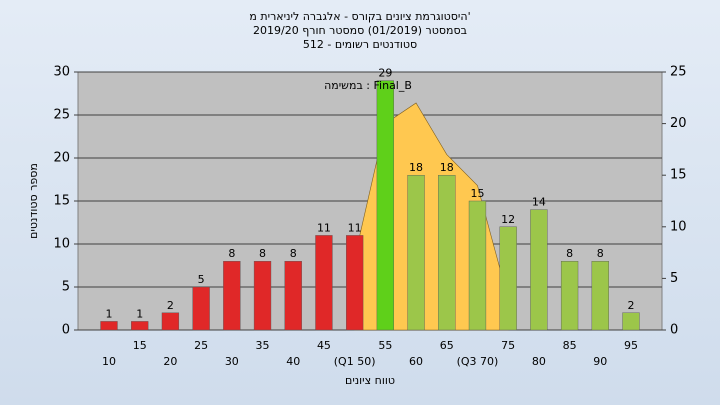 The width and height of the screenshot is (720, 405). What do you see at coordinates (570, 345) in the screenshot?
I see `x-tick-label: 85` at bounding box center [570, 345].